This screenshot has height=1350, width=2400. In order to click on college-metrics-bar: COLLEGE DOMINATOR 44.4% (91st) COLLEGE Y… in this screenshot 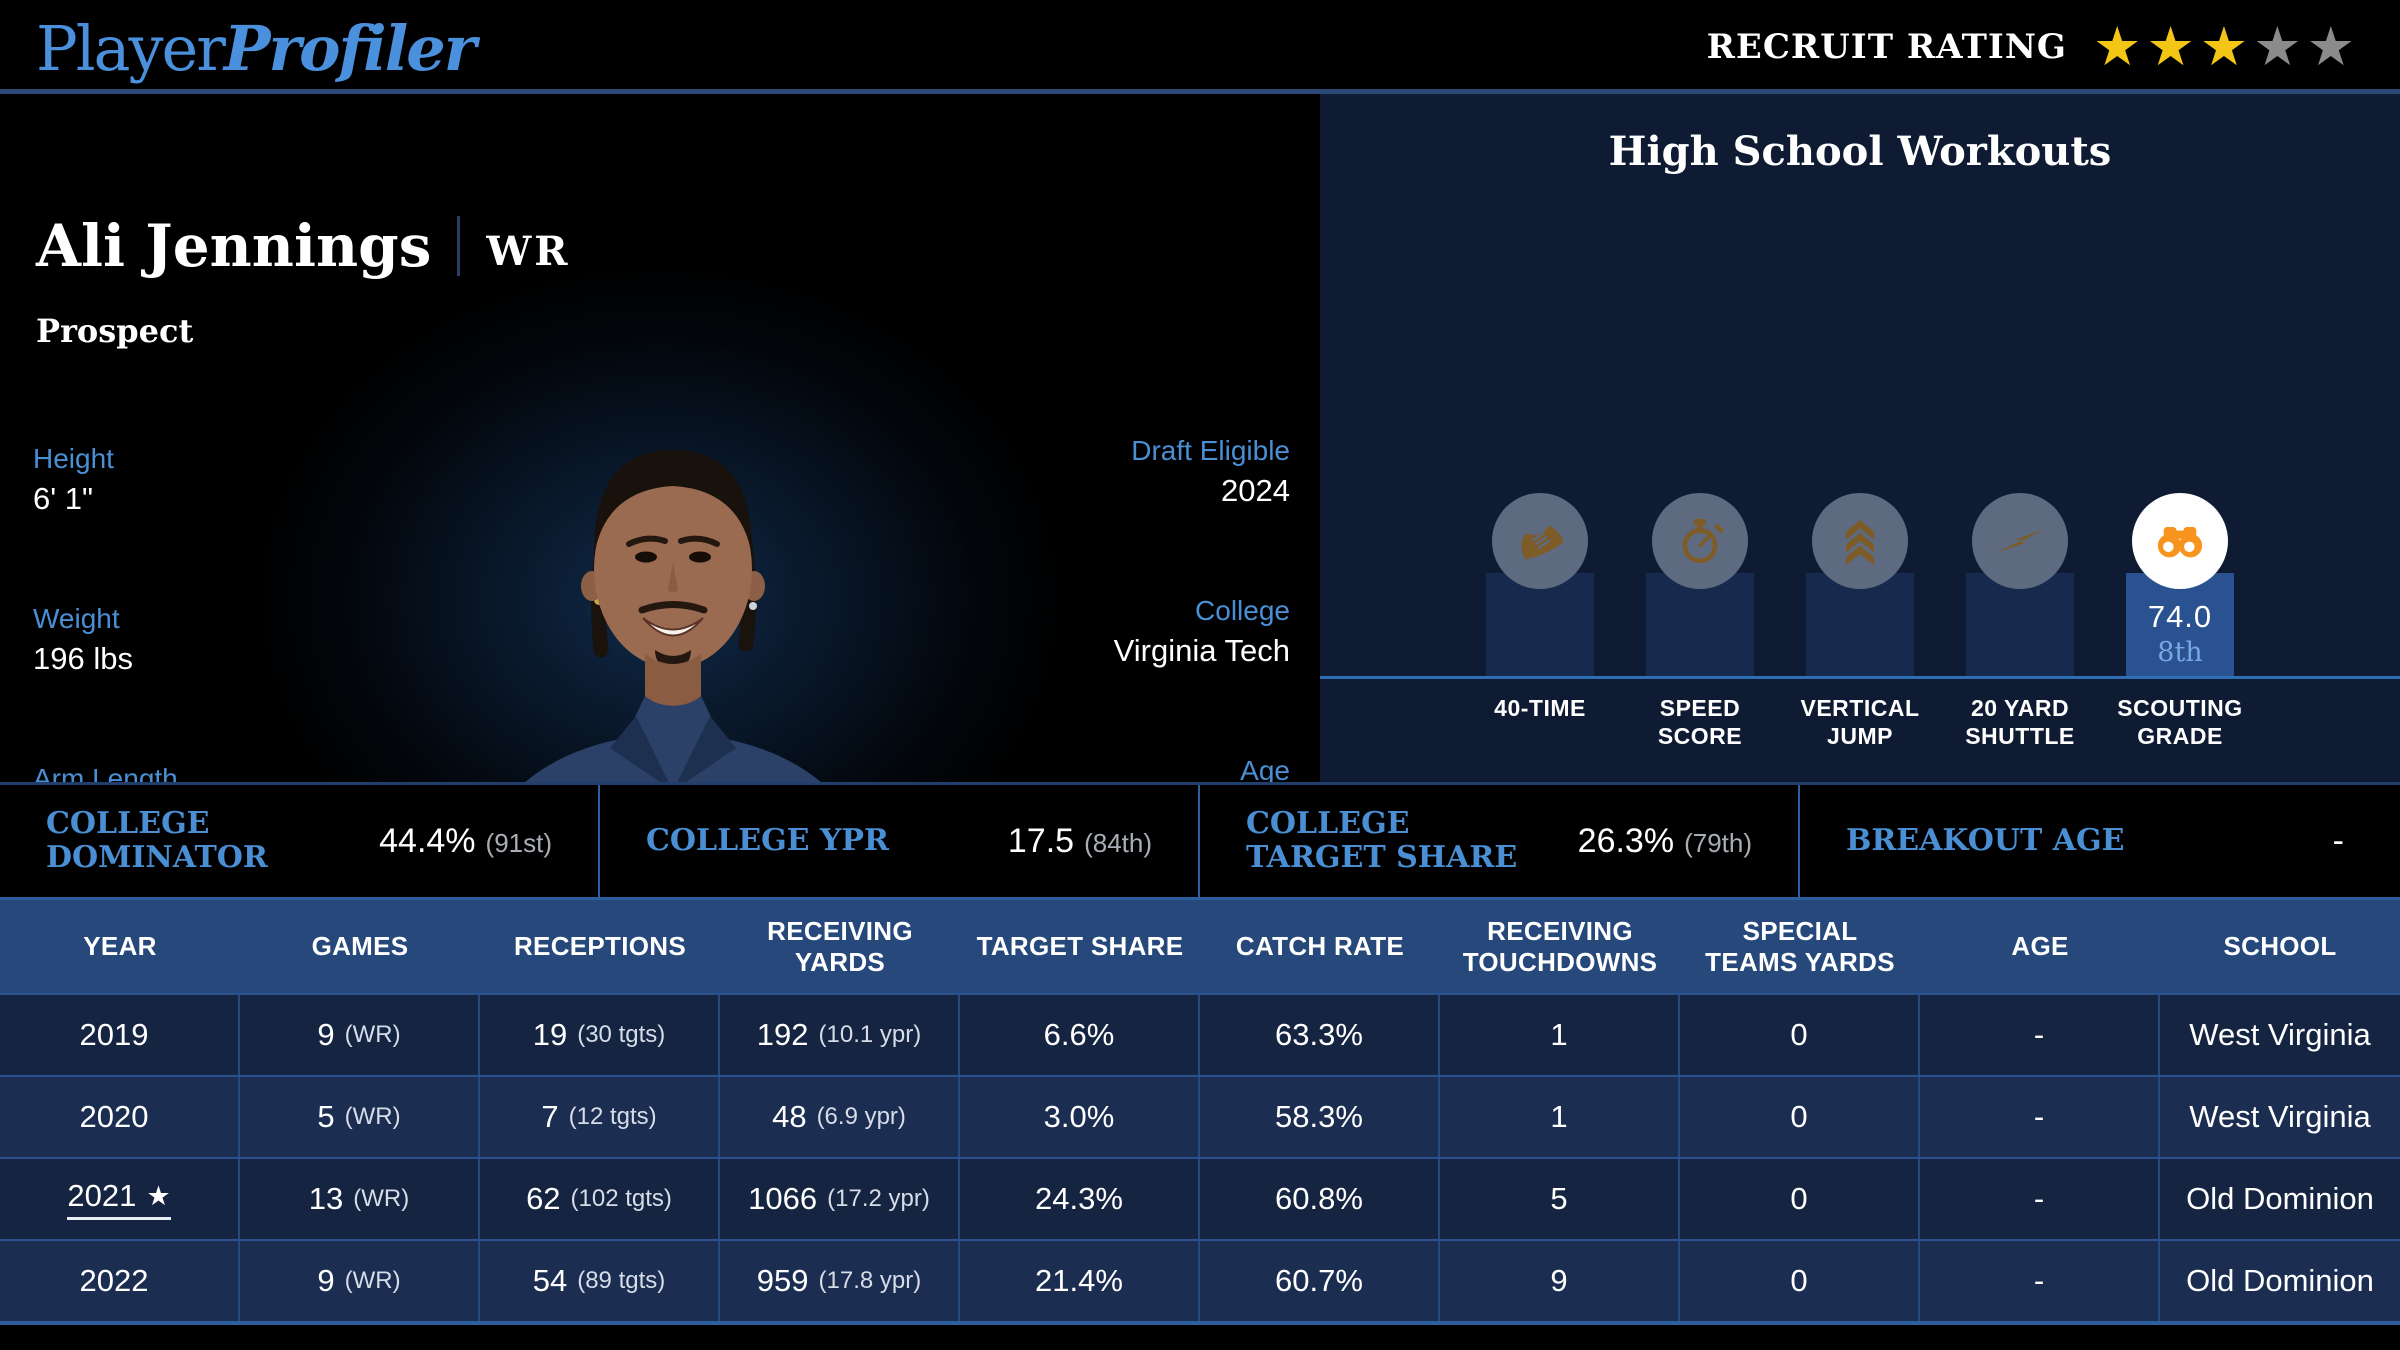, I will do `click(1200, 841)`.